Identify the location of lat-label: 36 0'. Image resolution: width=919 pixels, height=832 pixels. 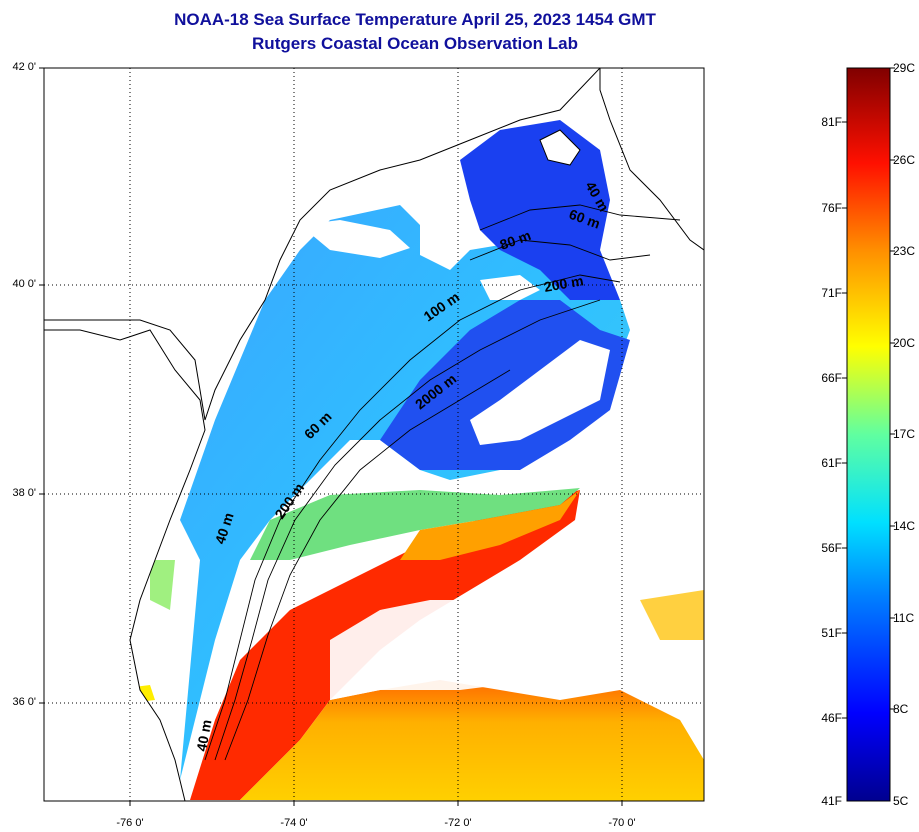
(24, 702).